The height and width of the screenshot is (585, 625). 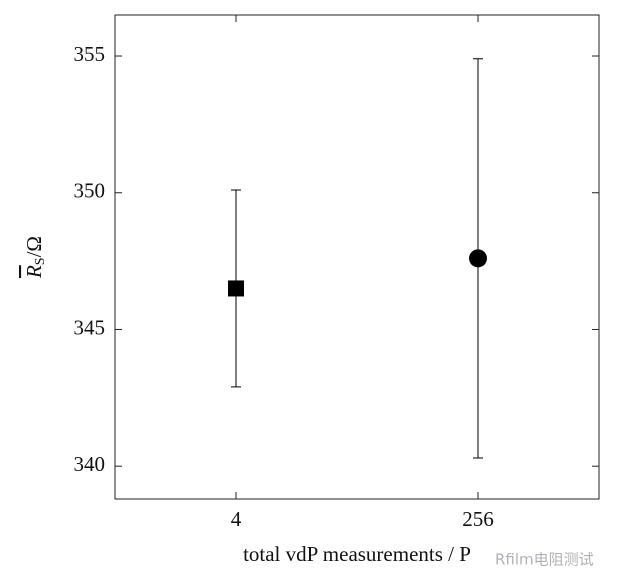 I want to click on y-label-subscript: S, so click(x=40, y=261).